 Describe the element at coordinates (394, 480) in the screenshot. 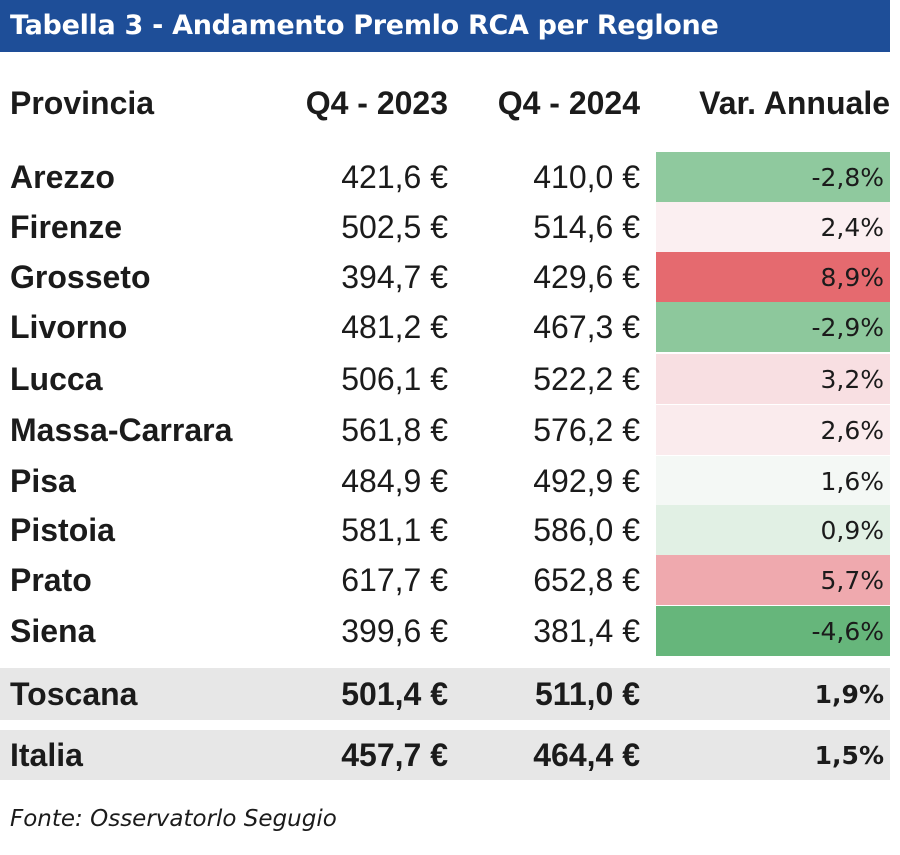

I see `cell-q4-2023: 484,9 €` at that location.